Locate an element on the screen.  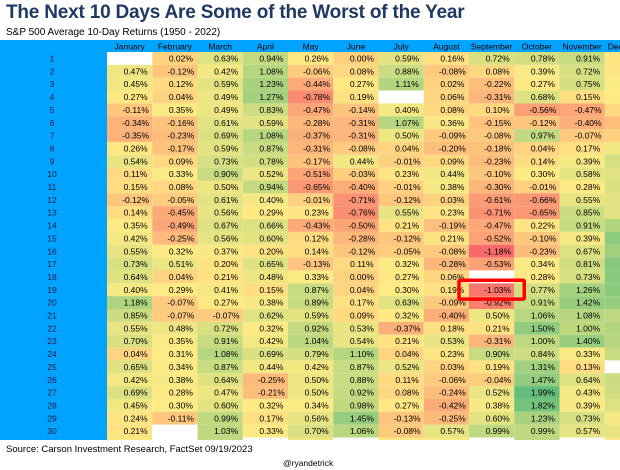
cell-value: -0.06% is located at coordinates (316, 71).